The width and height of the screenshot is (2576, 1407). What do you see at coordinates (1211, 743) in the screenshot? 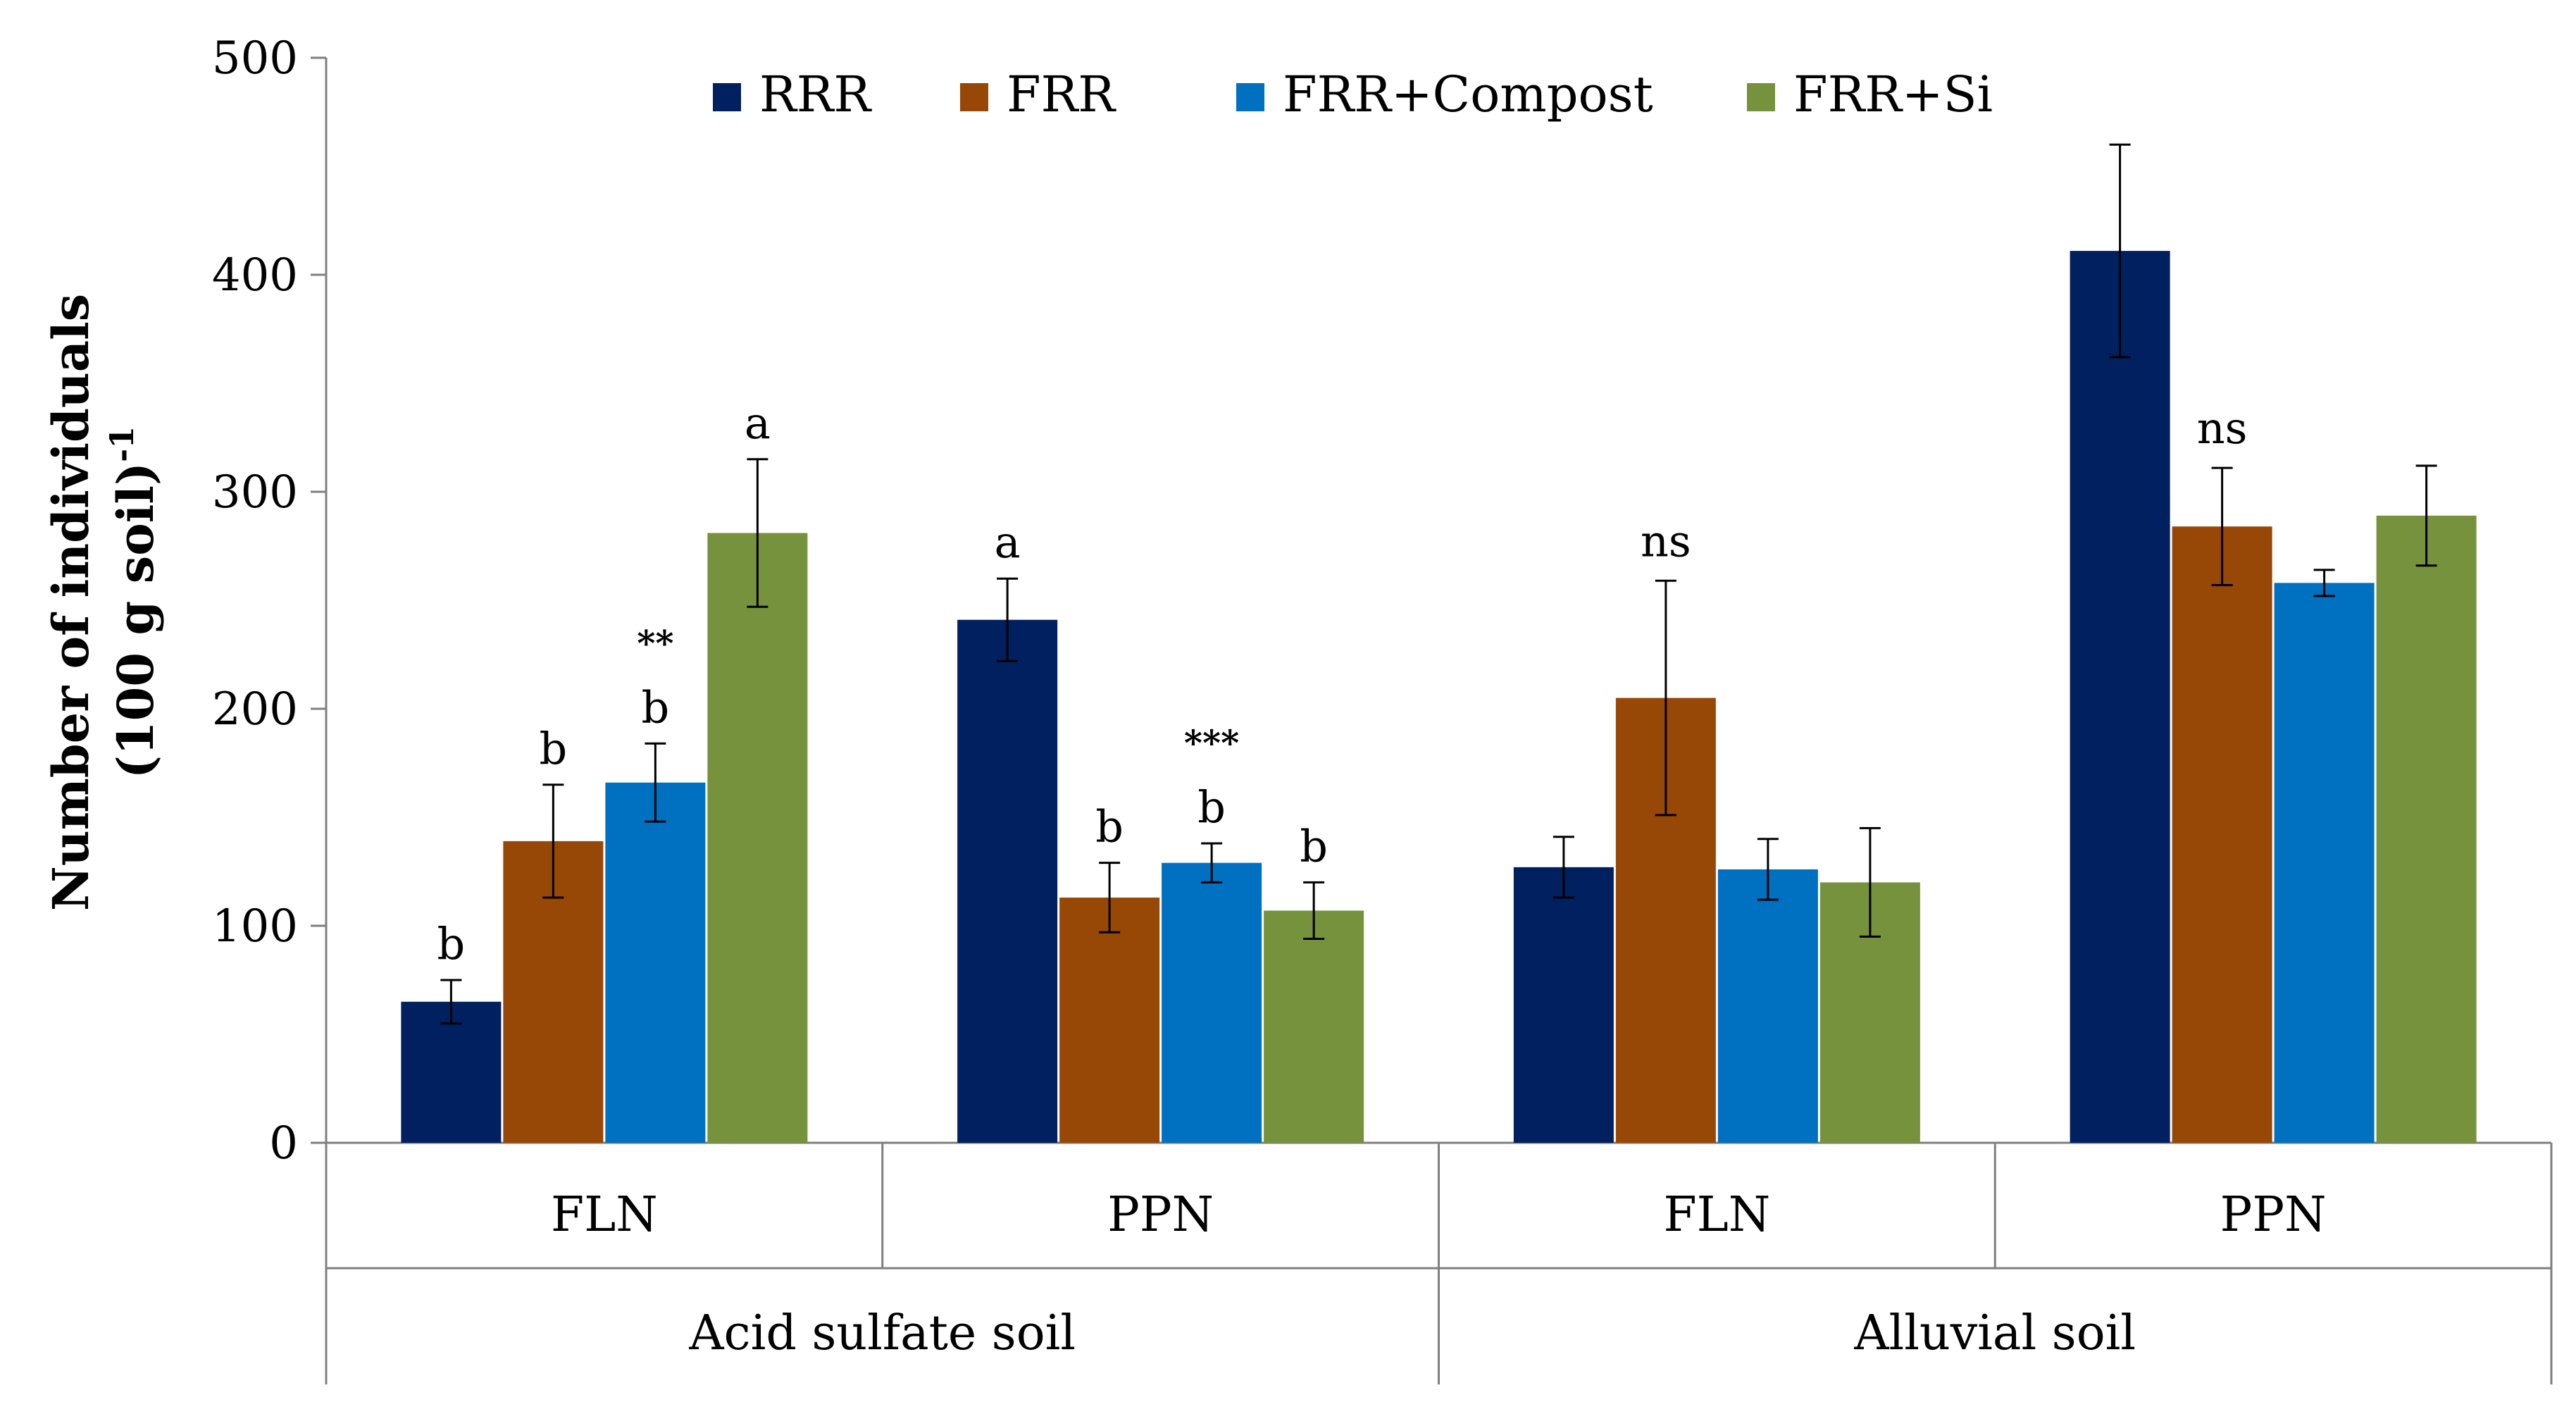
I see `significance-marker: ***` at bounding box center [1211, 743].